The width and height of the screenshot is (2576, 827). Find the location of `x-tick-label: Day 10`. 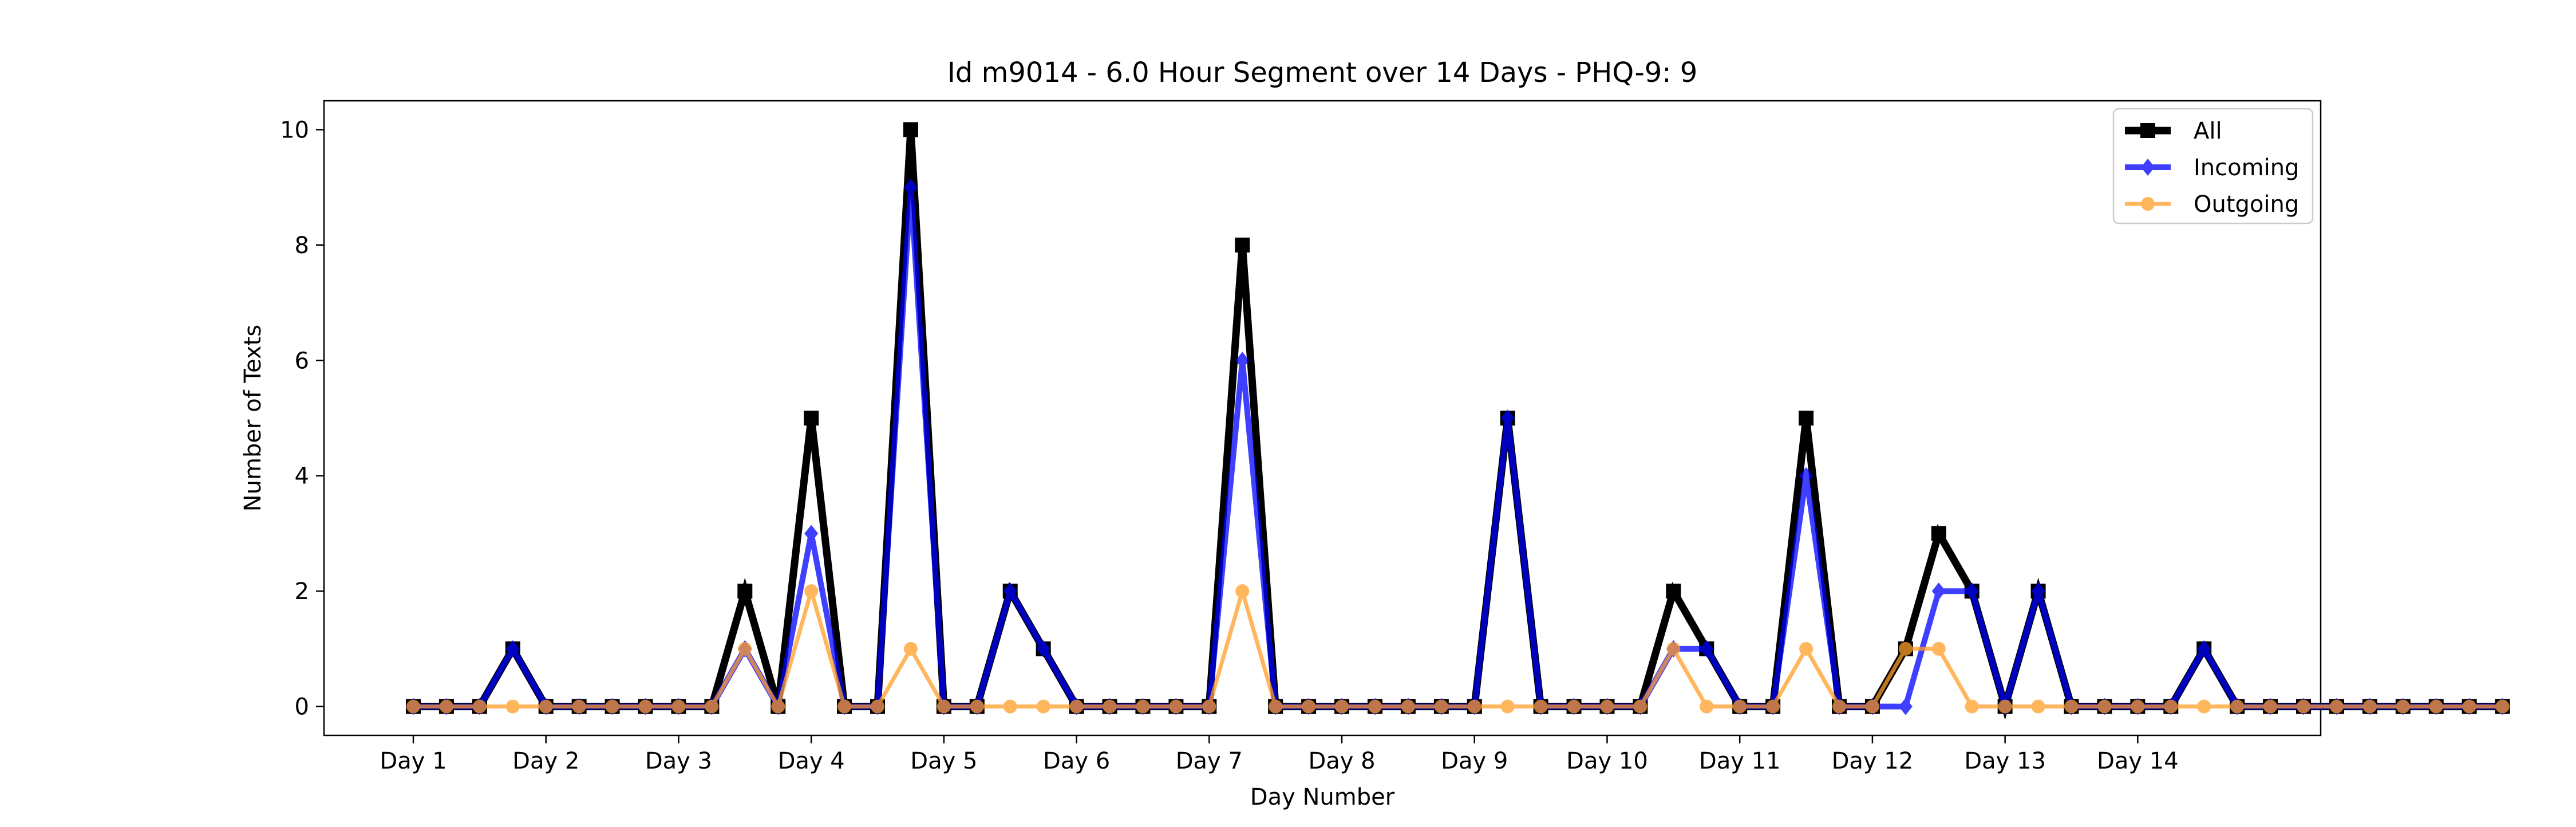

x-tick-label: Day 10 is located at coordinates (1607, 761).